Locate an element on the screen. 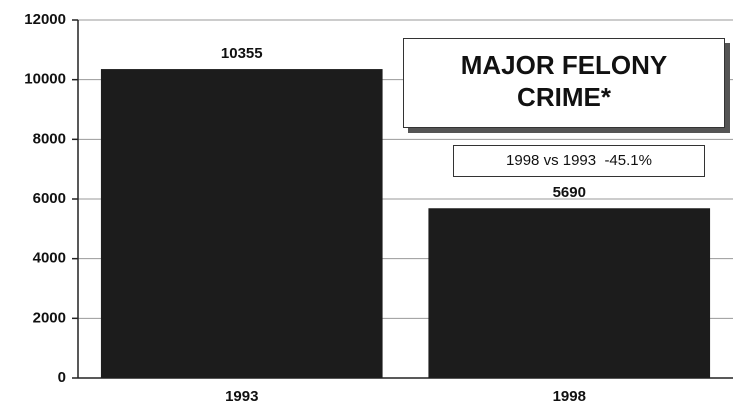 The width and height of the screenshot is (733, 412). data-label: 5690 is located at coordinates (569, 192).